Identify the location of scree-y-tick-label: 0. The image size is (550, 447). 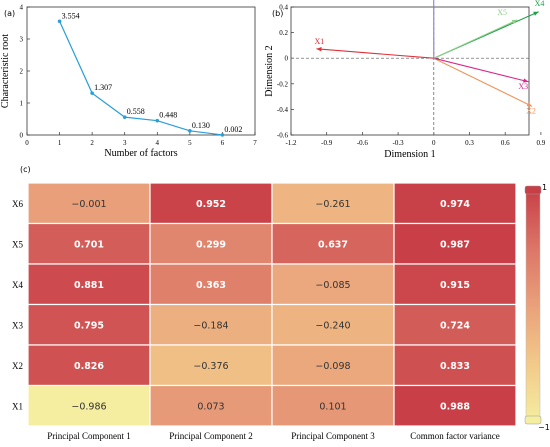
(22, 136).